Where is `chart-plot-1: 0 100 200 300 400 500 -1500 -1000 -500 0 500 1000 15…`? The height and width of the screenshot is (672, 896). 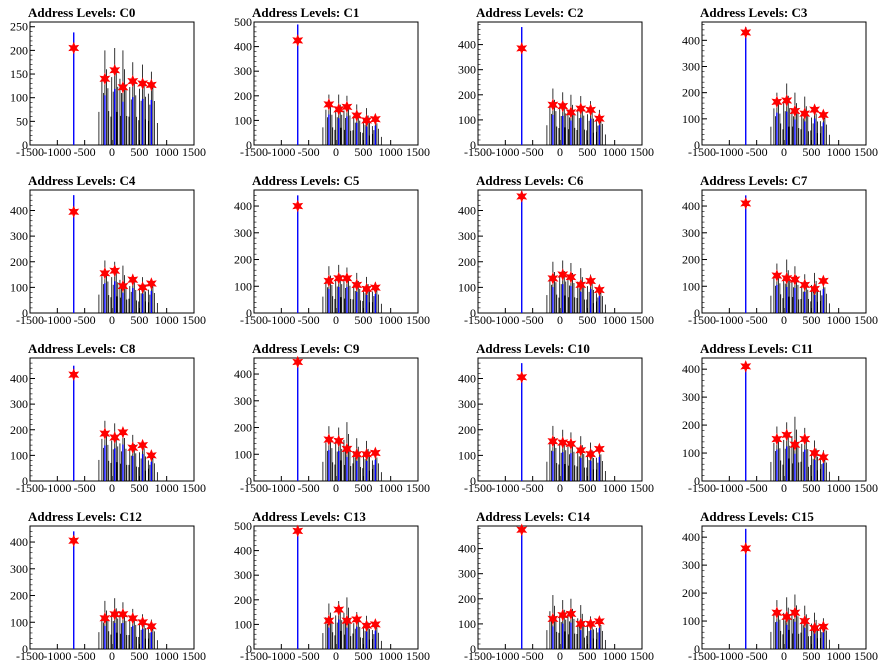 chart-plot-1: 0 100 200 300 400 500 -1500 -1000 -500 0 500 1000 15… is located at coordinates (332, 87).